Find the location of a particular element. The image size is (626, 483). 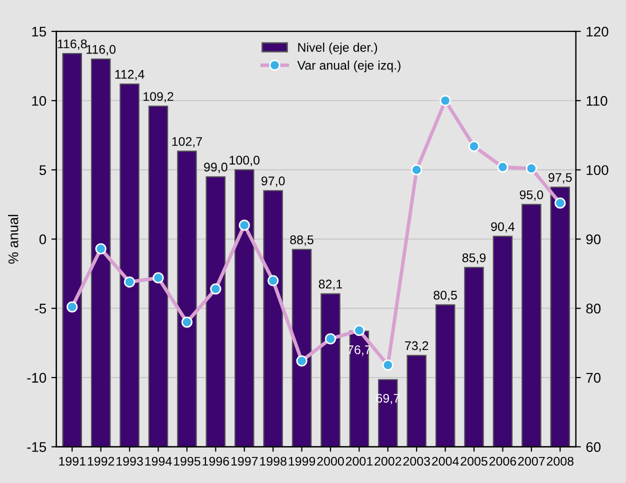

y2-tick-label: 100 is located at coordinates (597, 170).